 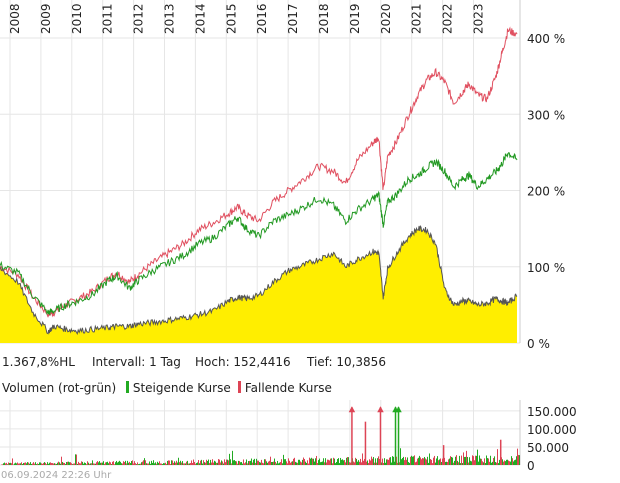 What do you see at coordinates (178, 388) in the screenshot?
I see `rising-legend-entry: Steigende Kurse` at bounding box center [178, 388].